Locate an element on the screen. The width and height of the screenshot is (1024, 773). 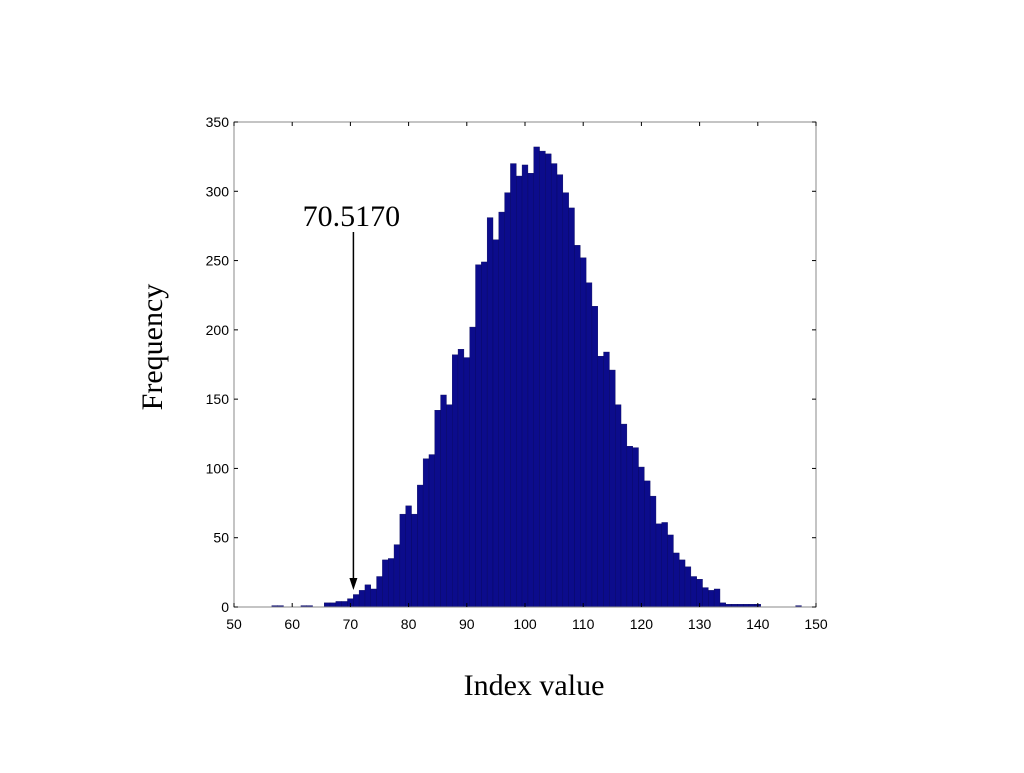
x-tick-label: 110 is located at coordinates (583, 624).